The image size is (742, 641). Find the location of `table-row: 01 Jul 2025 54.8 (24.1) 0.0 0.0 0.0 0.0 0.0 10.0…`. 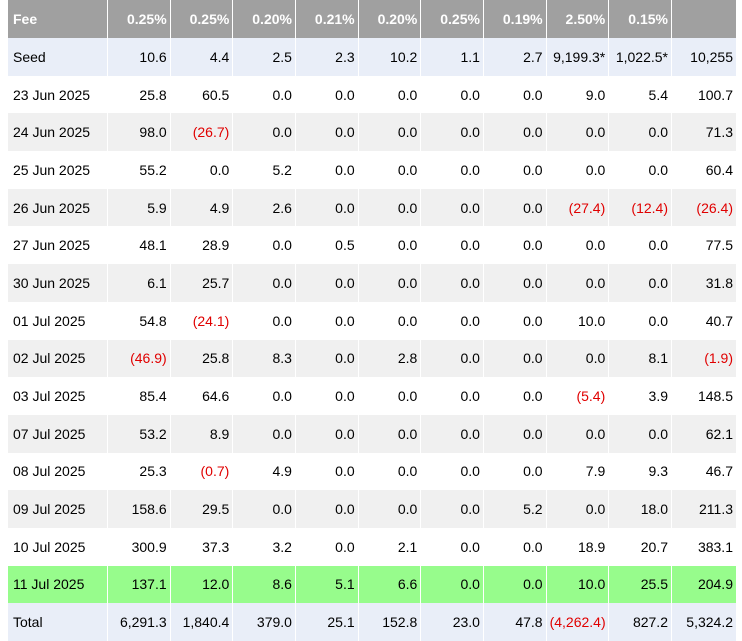

table-row: 01 Jul 2025 54.8 (24.1) 0.0 0.0 0.0 0.0 0.0 10.0… is located at coordinates (372, 320).